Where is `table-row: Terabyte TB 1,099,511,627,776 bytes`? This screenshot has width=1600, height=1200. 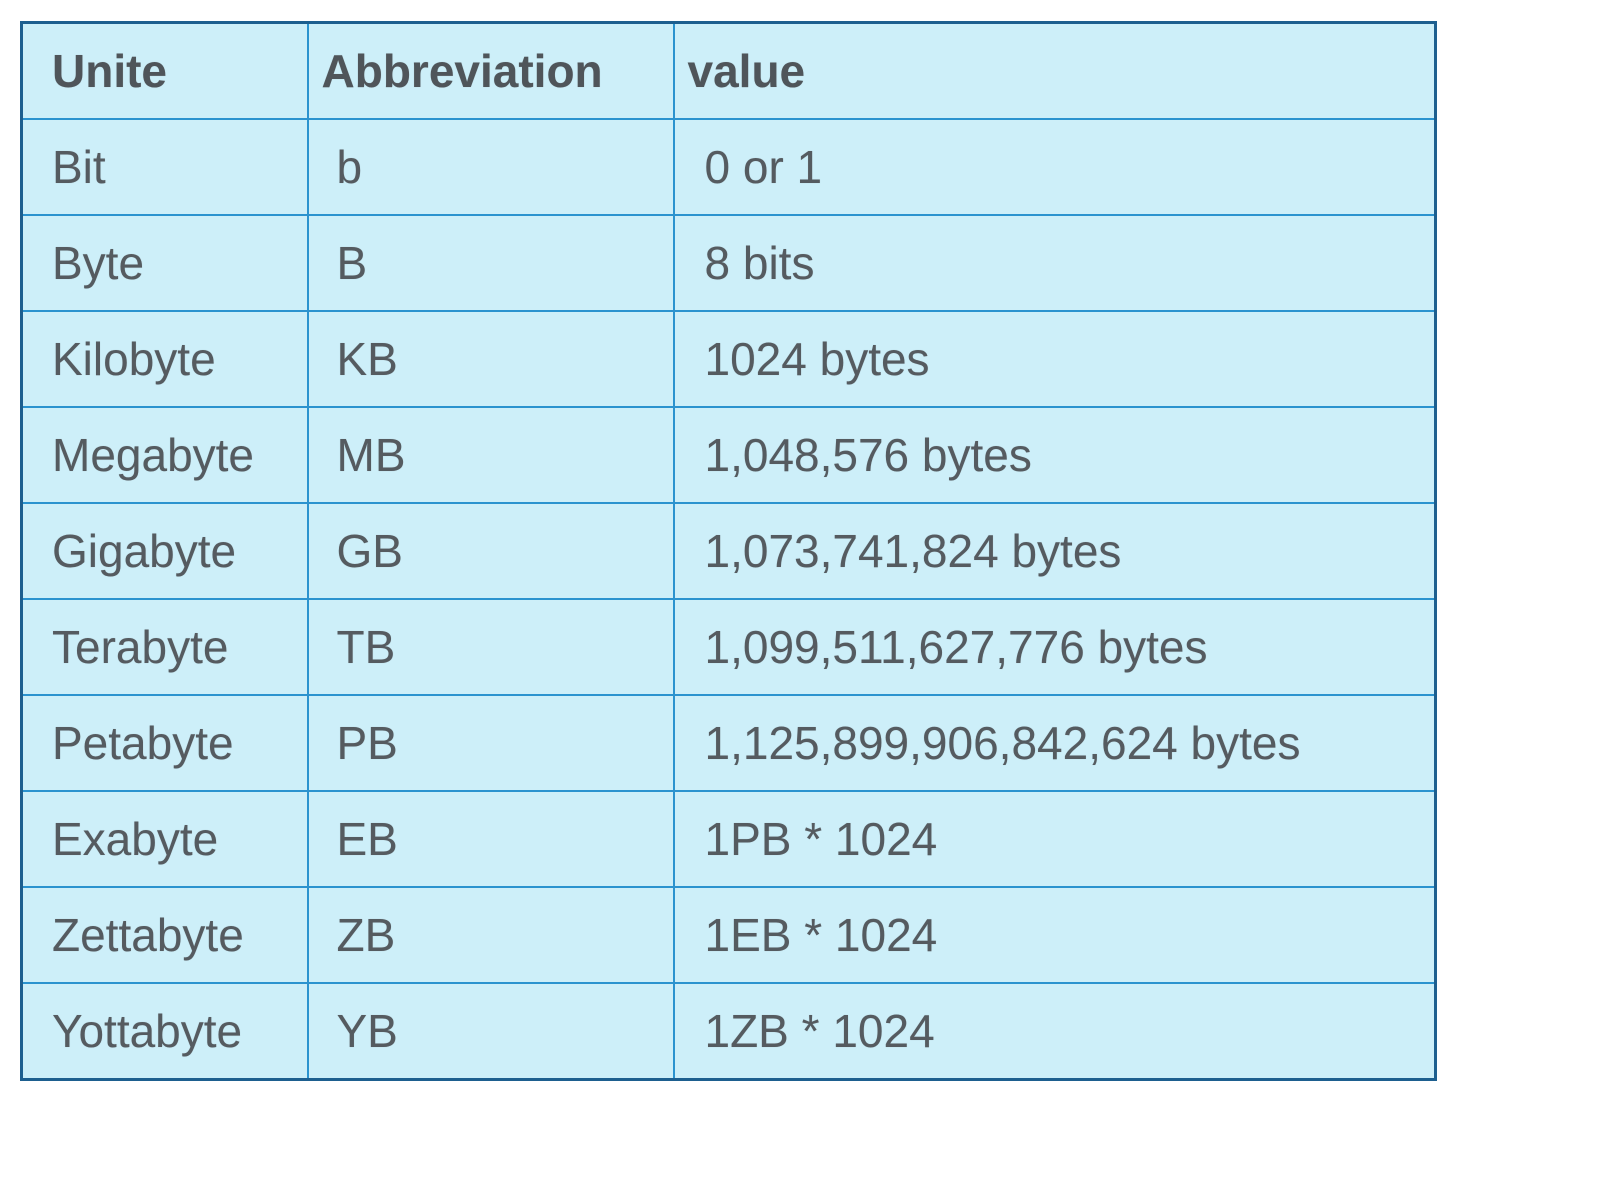 table-row: Terabyte TB 1,099,511,627,776 bytes is located at coordinates (728, 647).